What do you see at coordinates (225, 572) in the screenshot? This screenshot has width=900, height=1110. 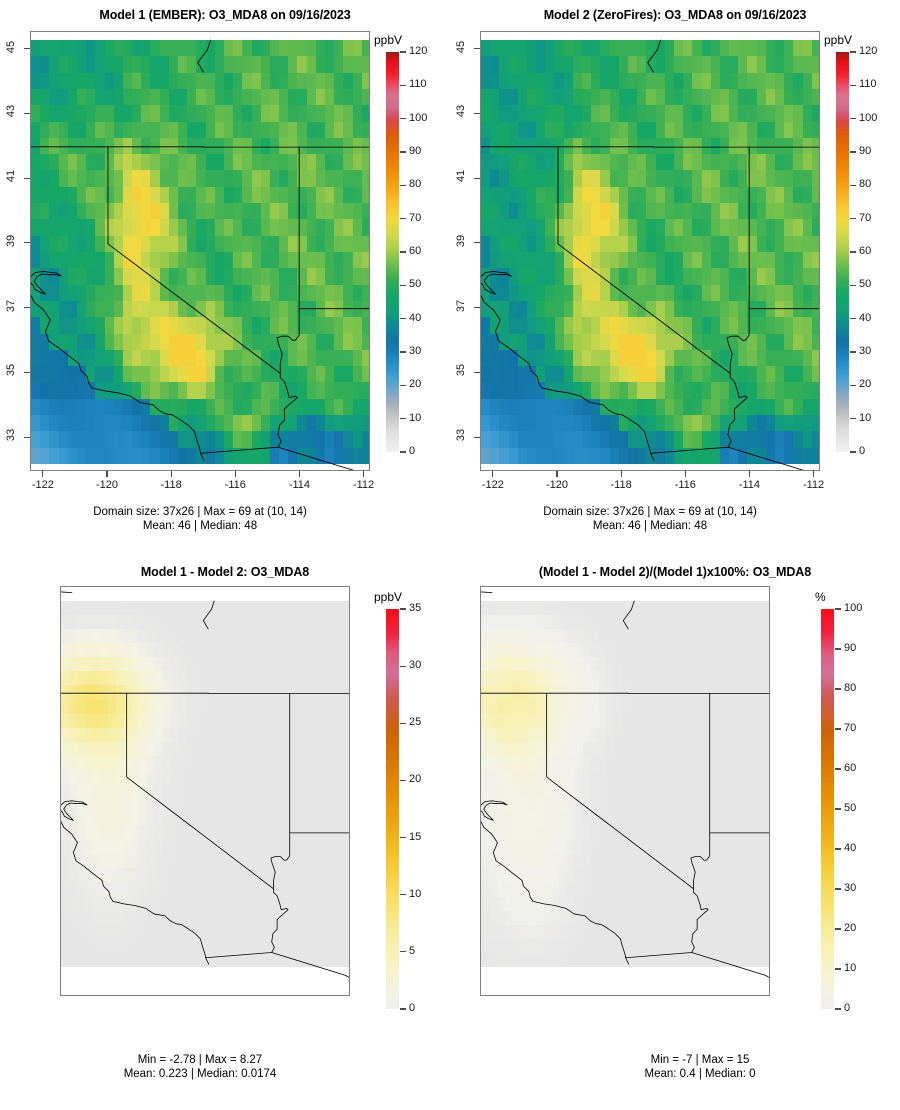 I see `panel-title-difference: Model 1 - Model 2: O3_MDA8` at bounding box center [225, 572].